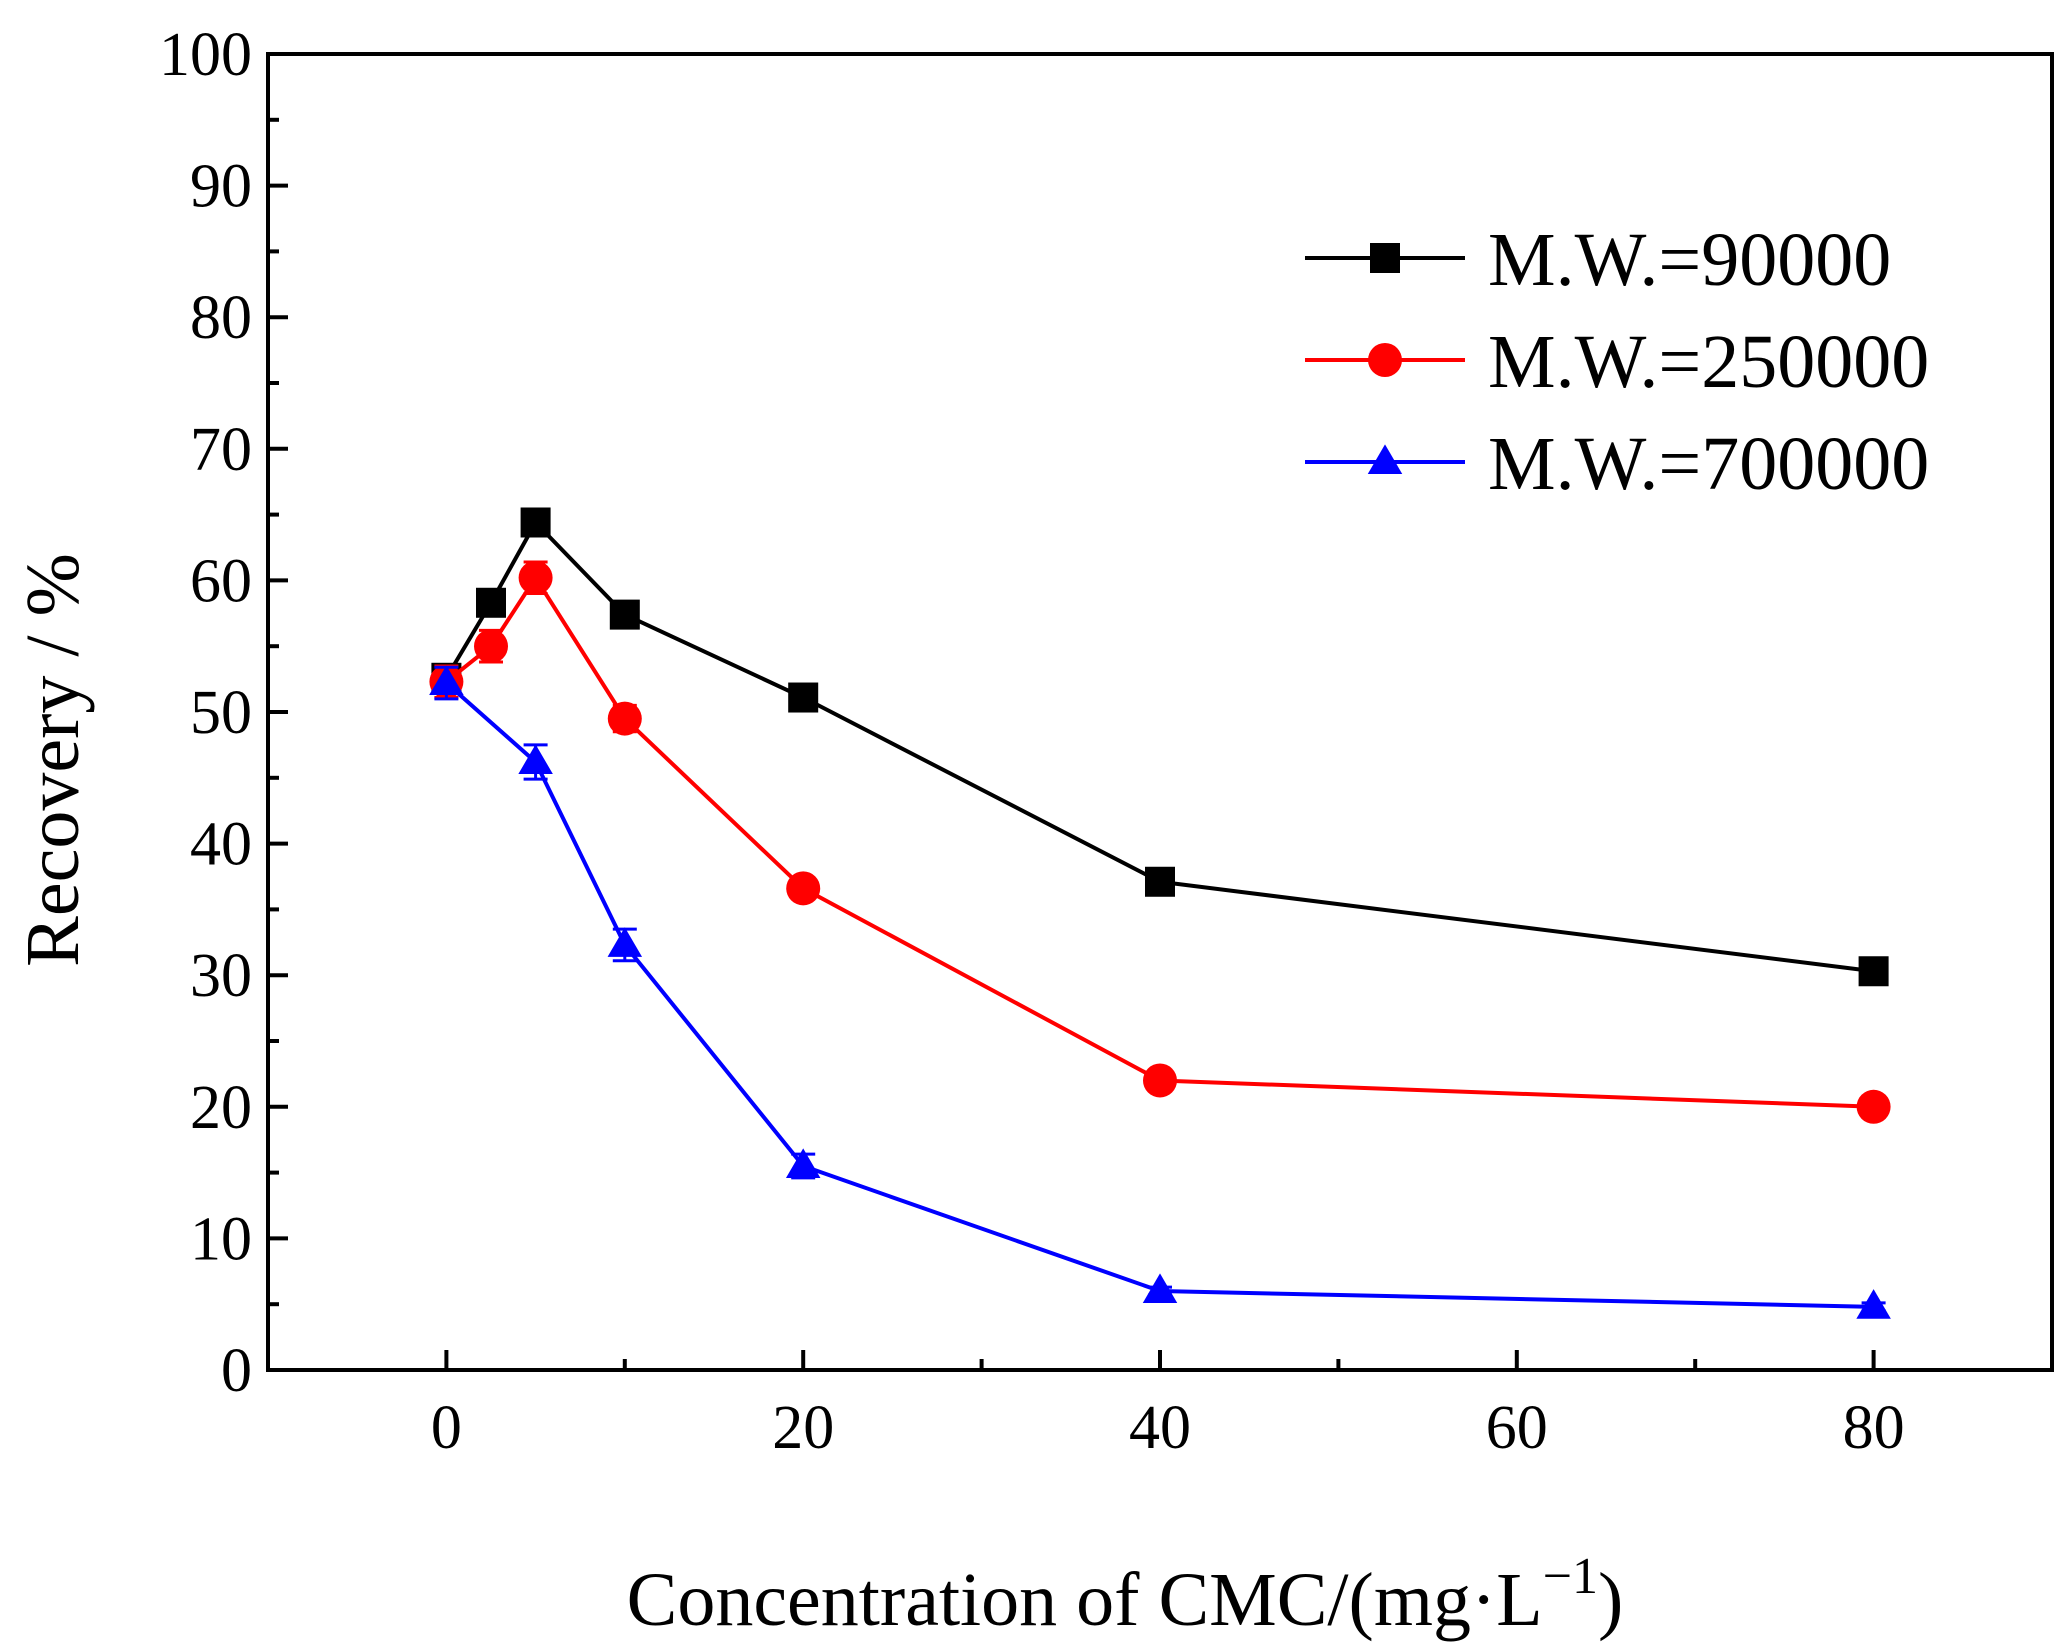 Image resolution: width=2068 pixels, height=1651 pixels. What do you see at coordinates (446, 1428) in the screenshot?
I see `x-tick-label: 0` at bounding box center [446, 1428].